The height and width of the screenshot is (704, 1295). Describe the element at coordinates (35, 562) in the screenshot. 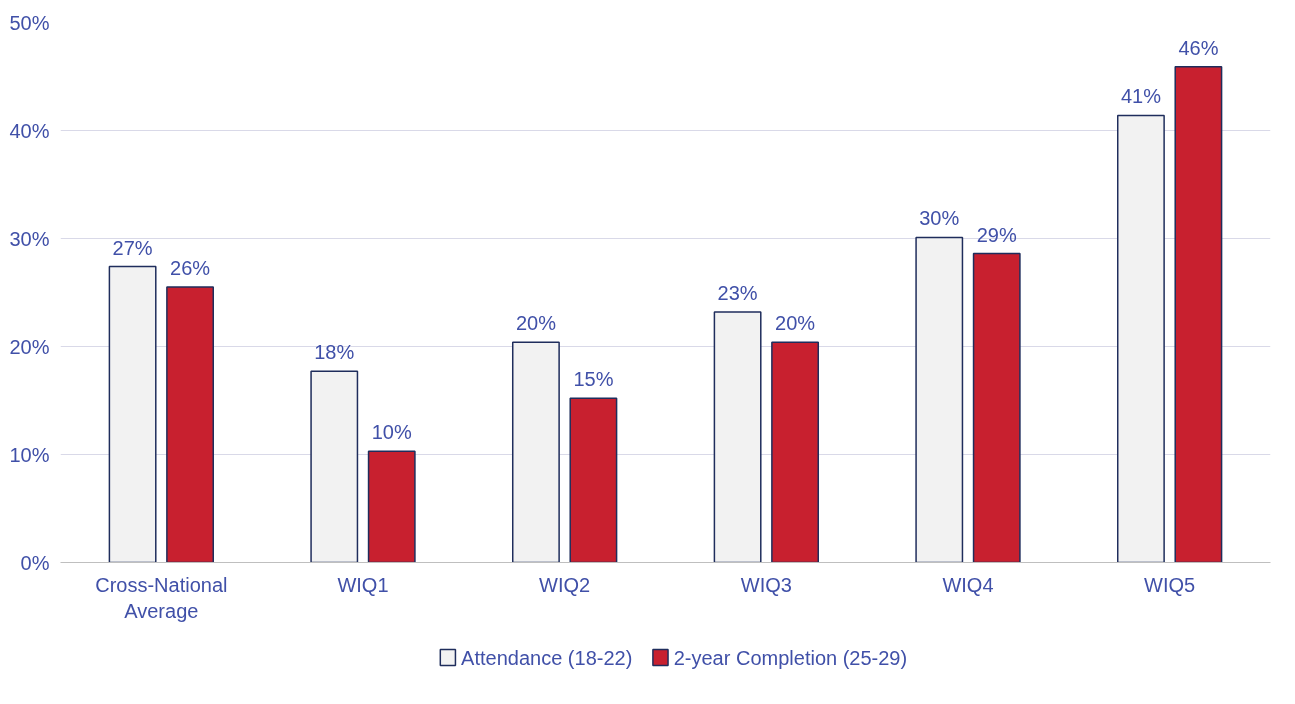

I see `y-tick-label: 0%` at that location.